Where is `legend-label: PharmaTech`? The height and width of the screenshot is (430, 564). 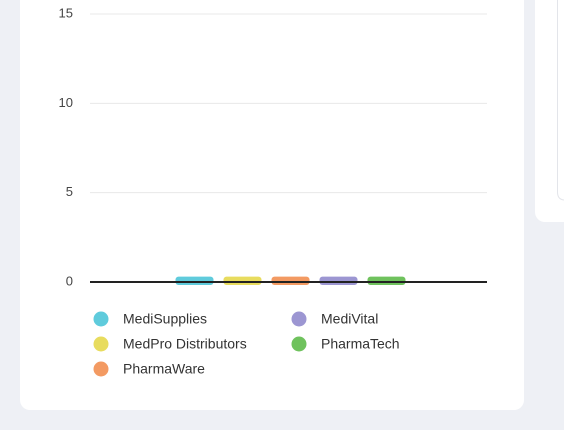
legend-label: PharmaTech is located at coordinates (360, 344).